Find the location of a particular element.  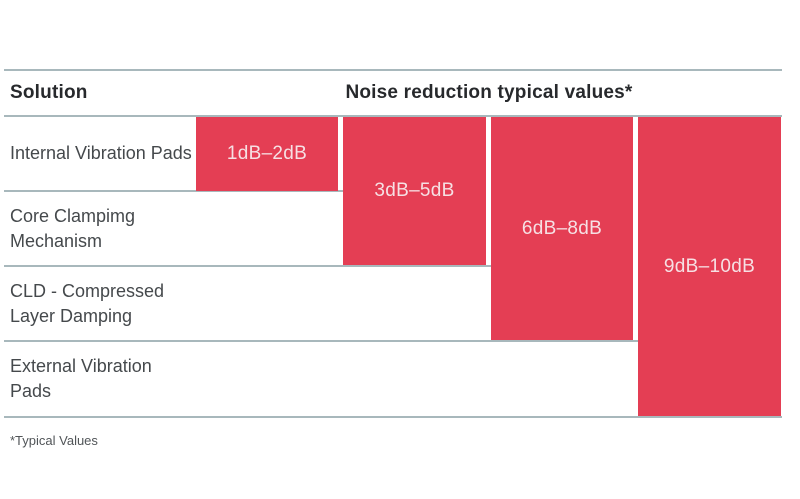

row-label-cld-compressed-layer-damping: CLD - Compressed Layer Damping is located at coordinates (87, 303).